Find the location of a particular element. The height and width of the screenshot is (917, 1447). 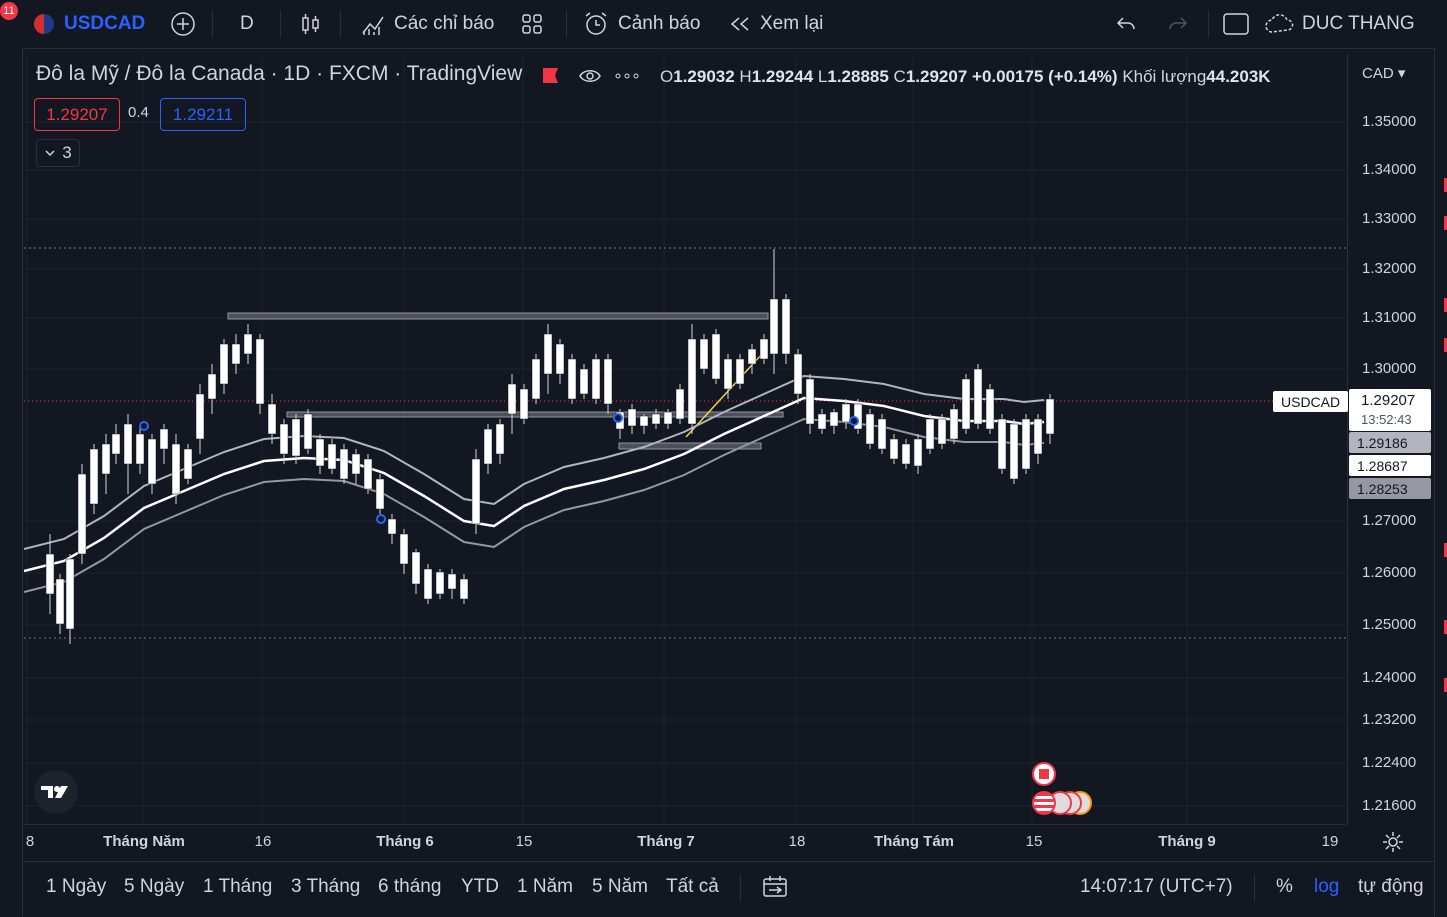

sell-button: 1.29207 is located at coordinates (77, 114).